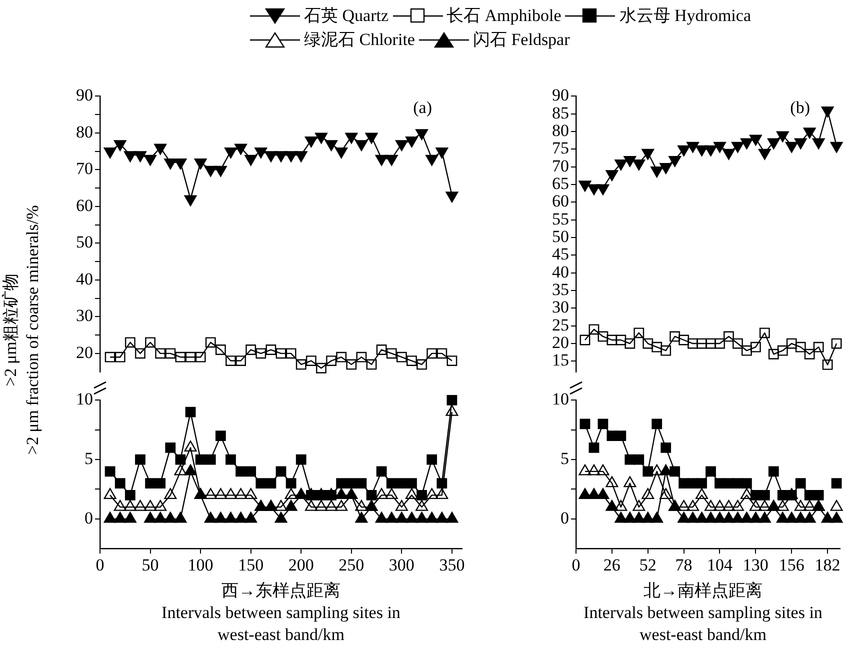 This screenshot has width=848, height=654. What do you see at coordinates (560, 112) in the screenshot?
I see `y-tick-label: 85` at bounding box center [560, 112].